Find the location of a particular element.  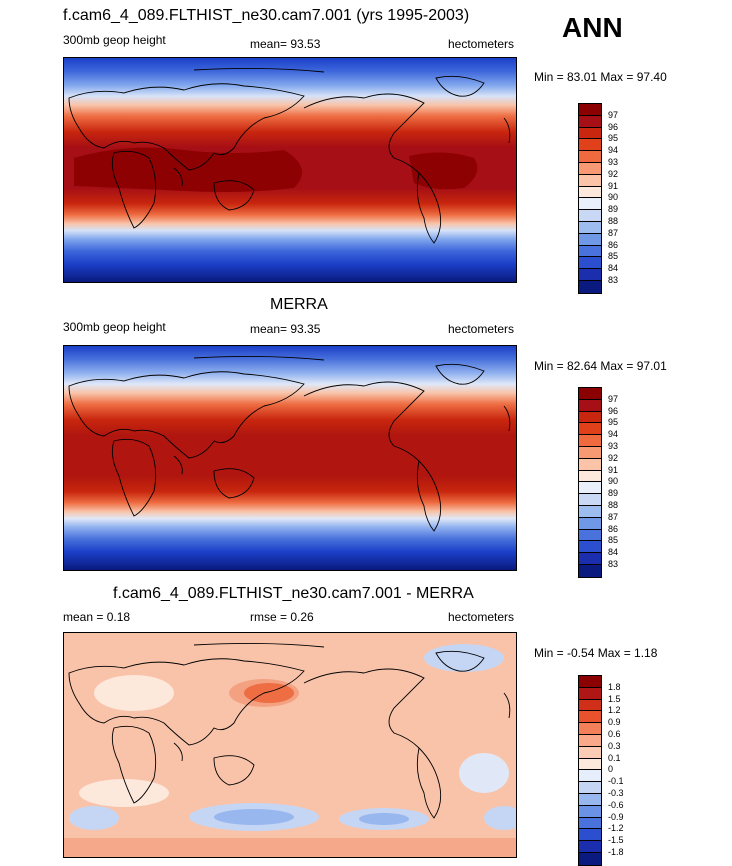

panel-3-colorbar is located at coordinates (590, 770).